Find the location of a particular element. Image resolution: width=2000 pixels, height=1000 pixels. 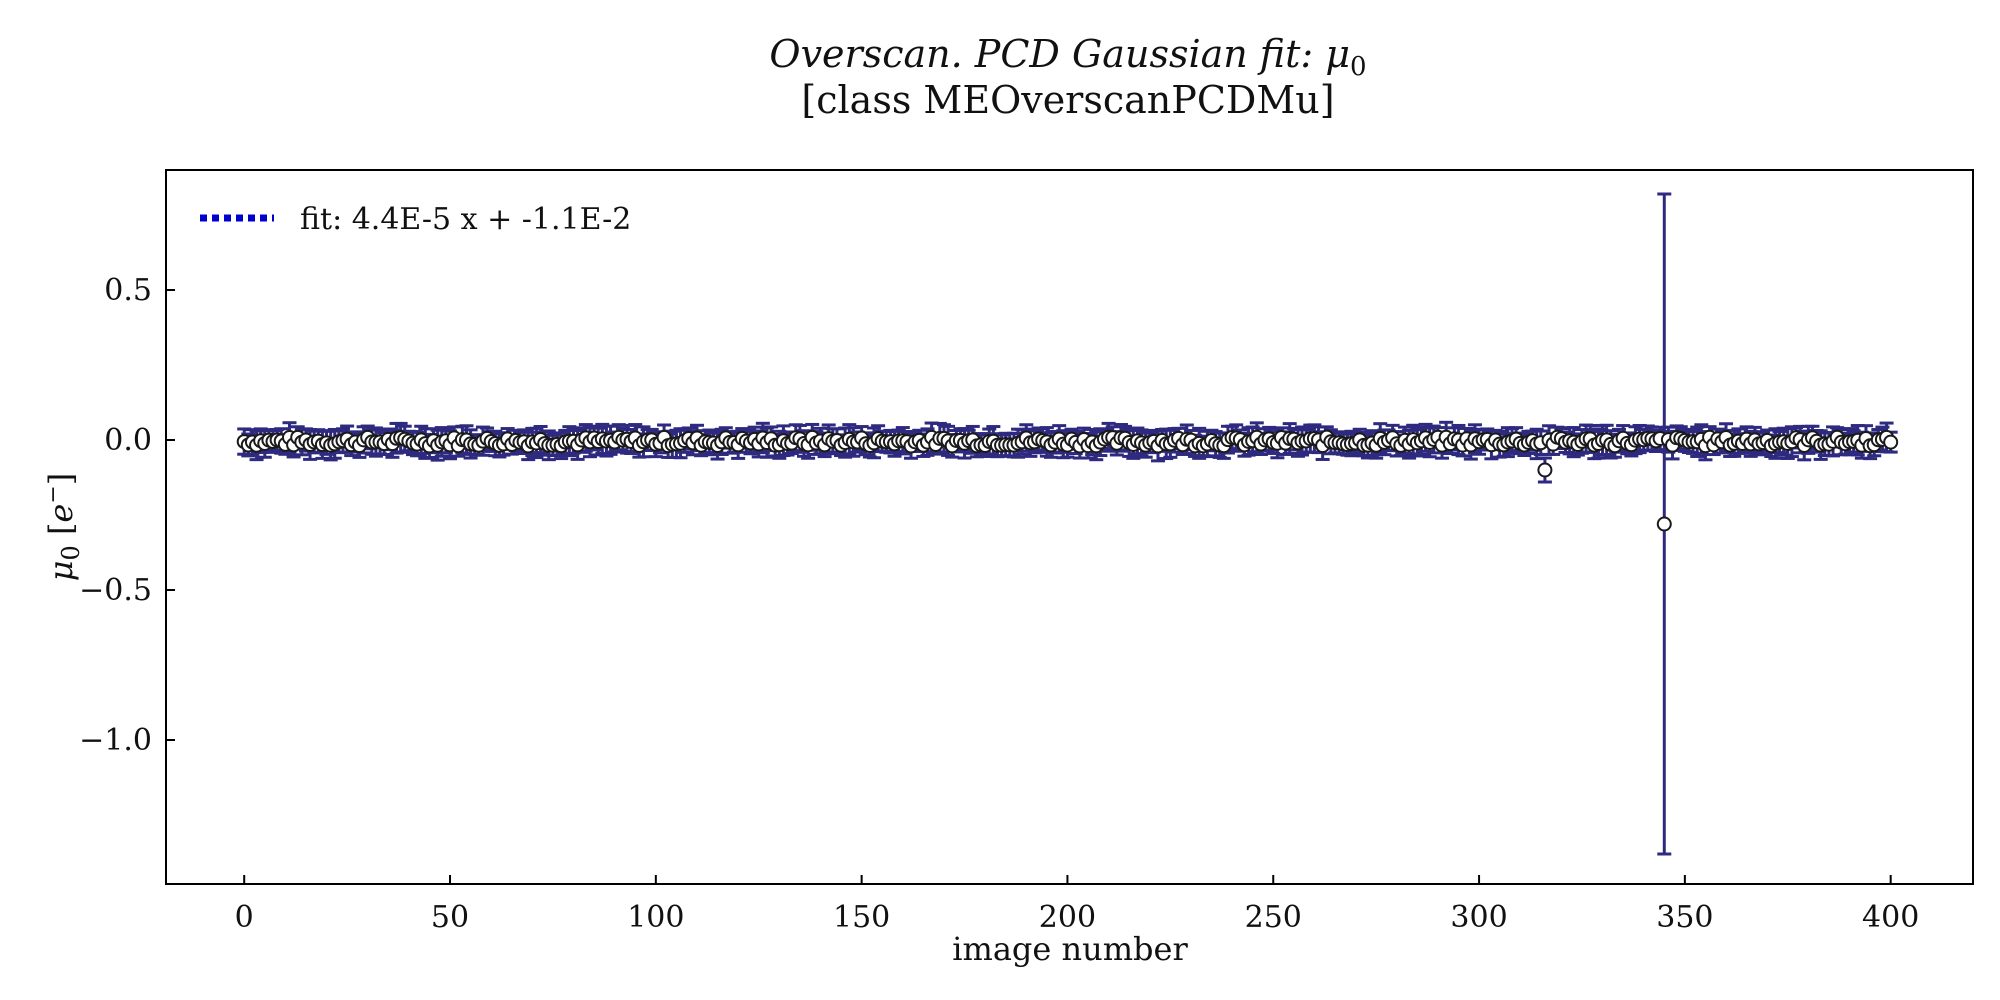

y-axis-label: μ0 [e−] is located at coordinates (63, 527).